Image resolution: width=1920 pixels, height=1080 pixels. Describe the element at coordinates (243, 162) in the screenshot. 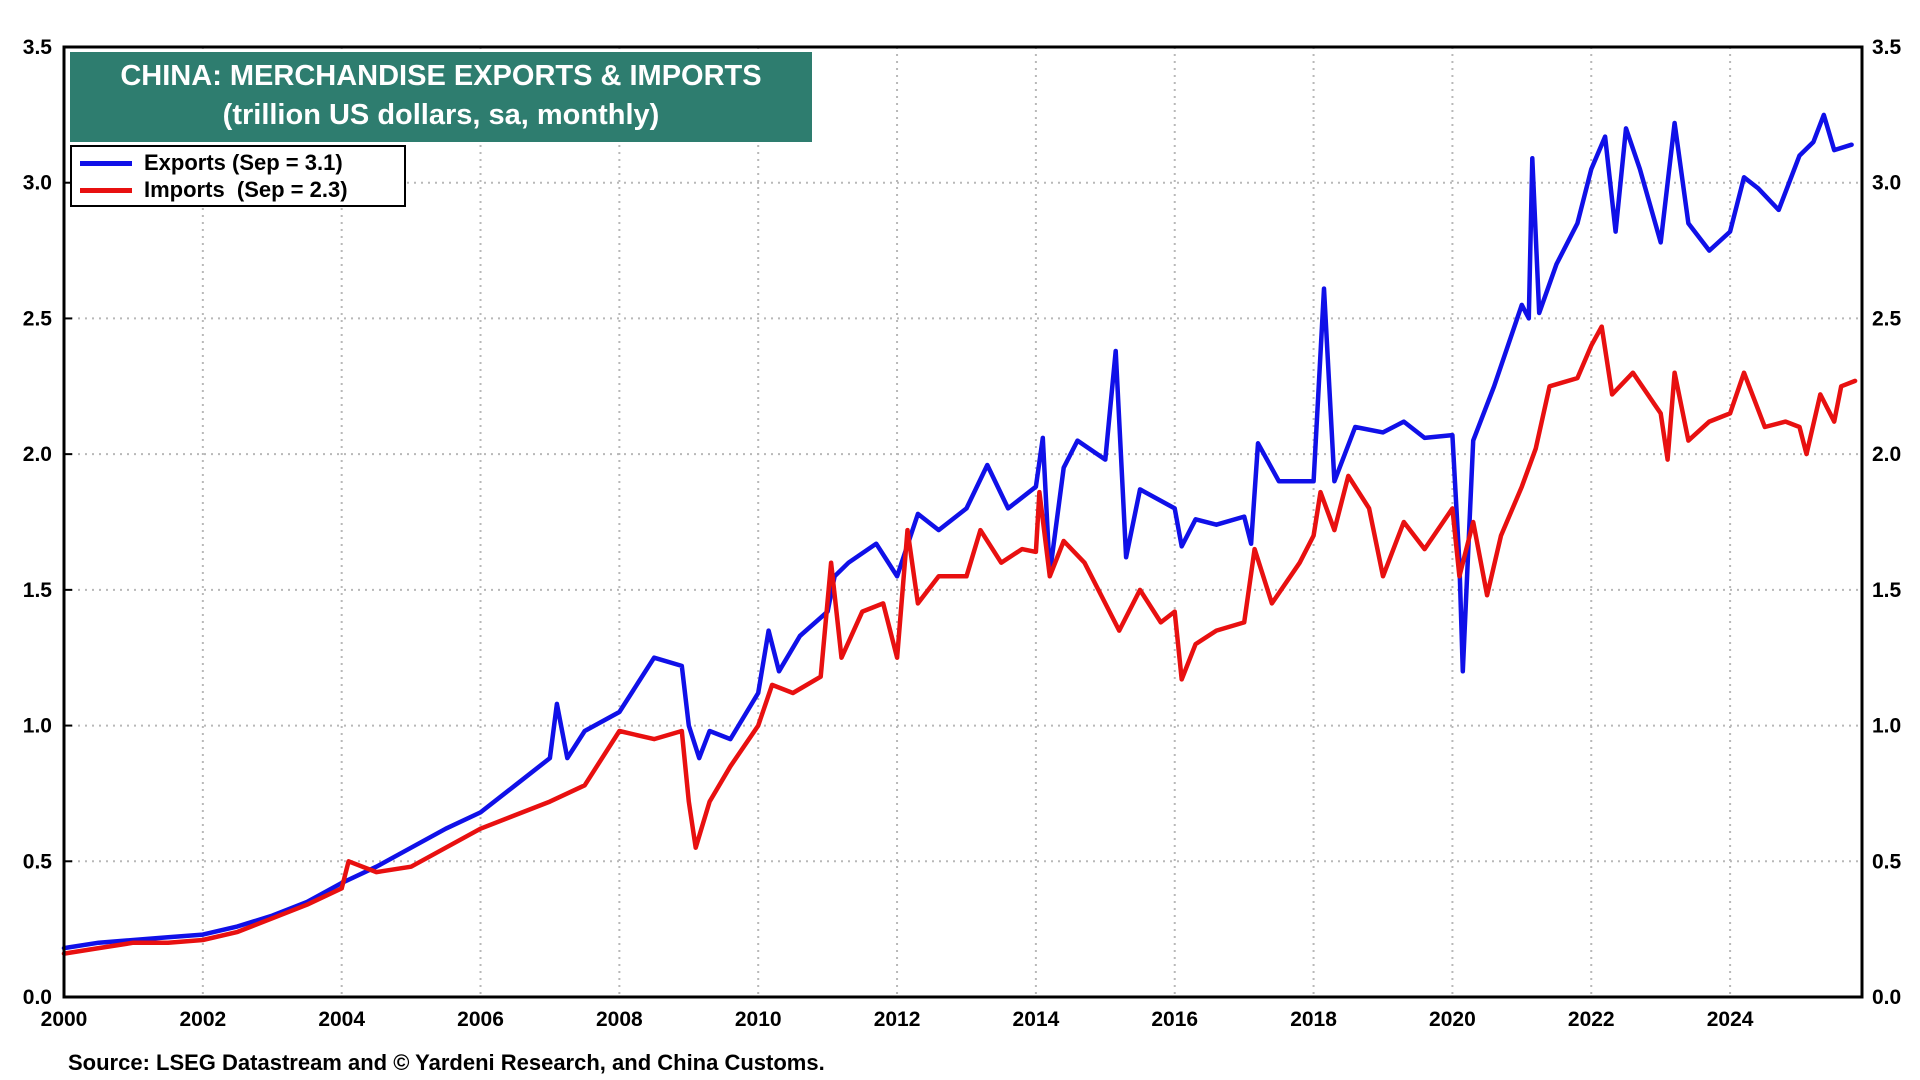

I see `legend-label-exports: Exports (Sep = 3.1)` at that location.